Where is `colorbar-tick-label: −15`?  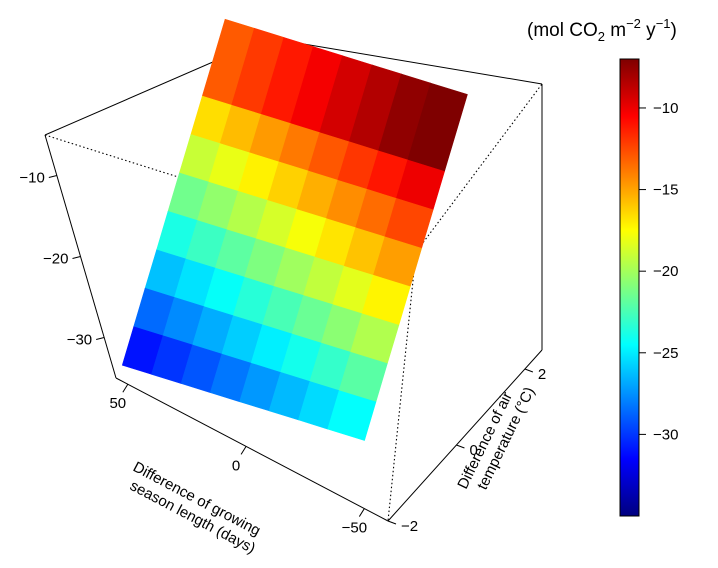
colorbar-tick-label: −15 is located at coordinates (665, 190).